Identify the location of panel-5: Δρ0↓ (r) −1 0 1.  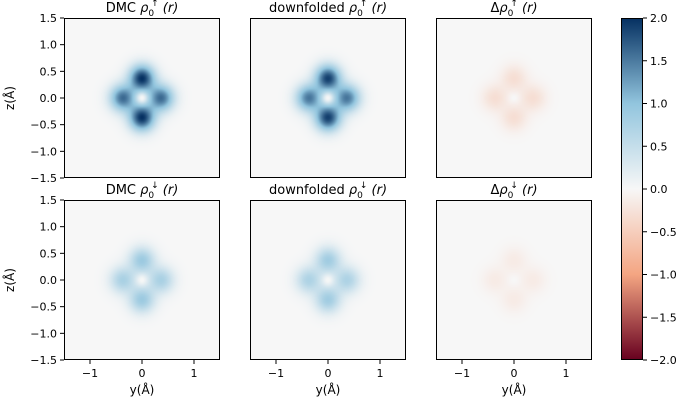
(514, 280).